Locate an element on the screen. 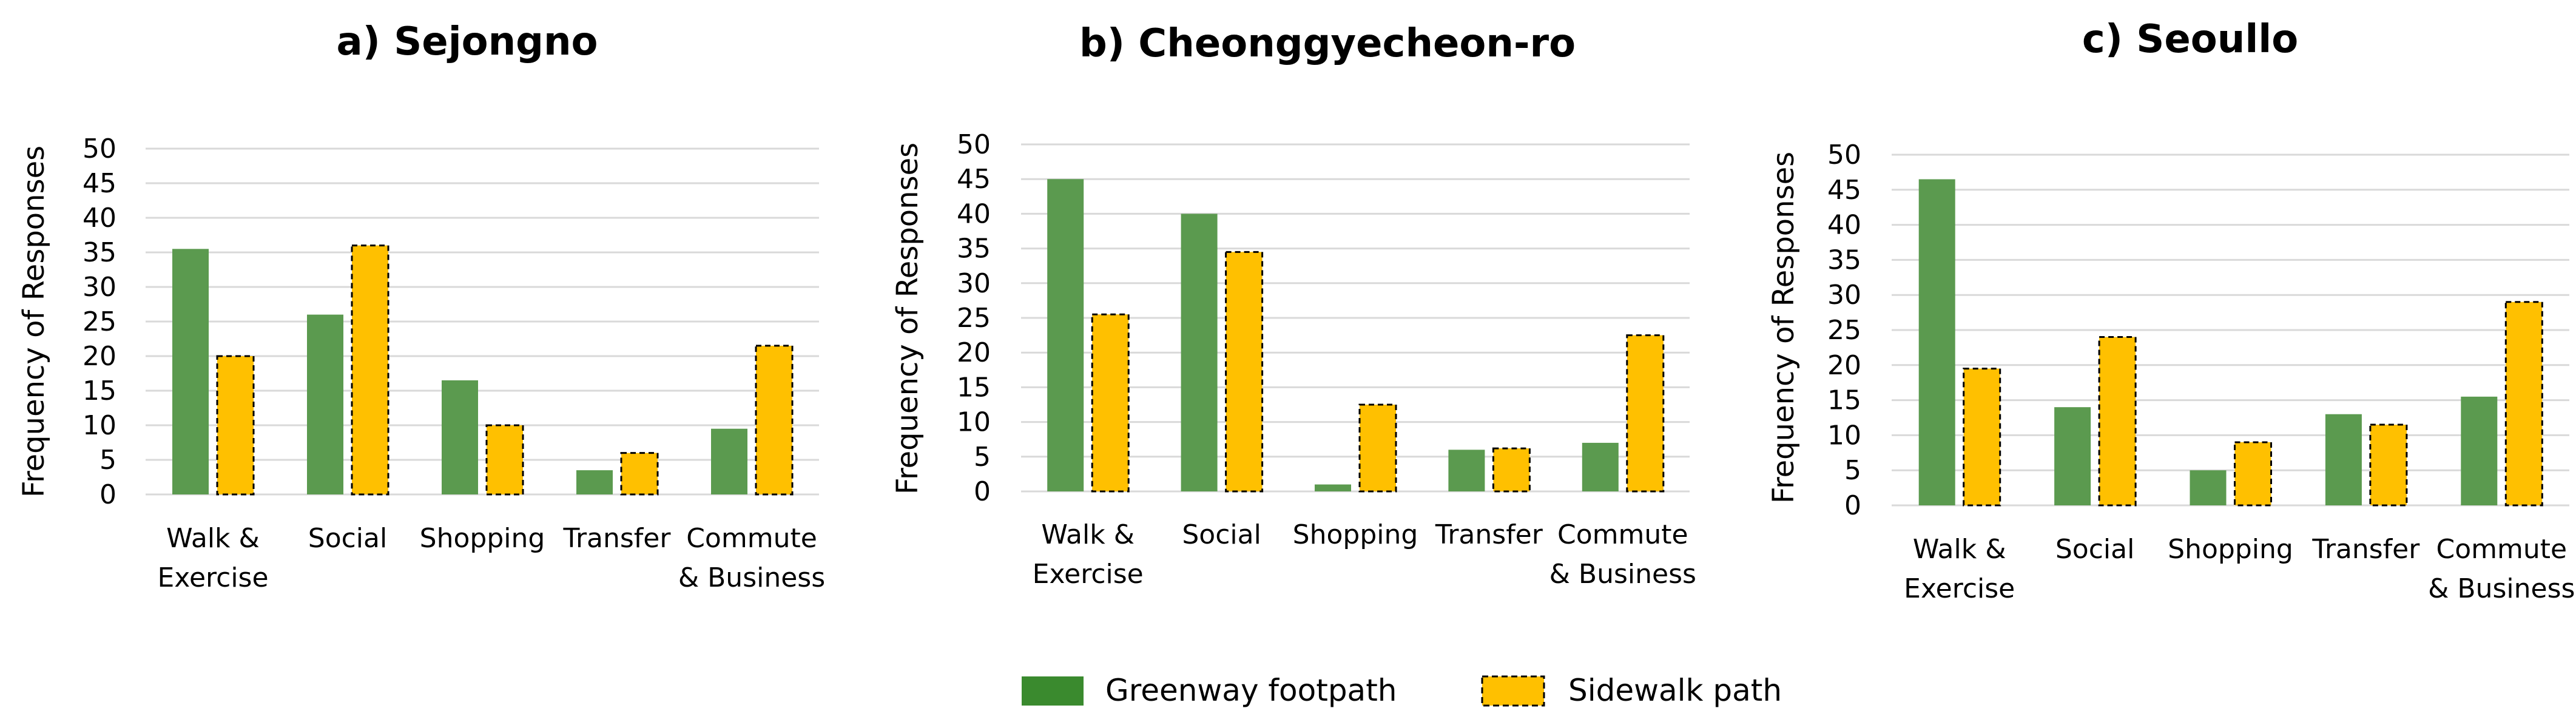 This screenshot has width=2576, height=728. chart-title: c) Seoullo is located at coordinates (2190, 39).